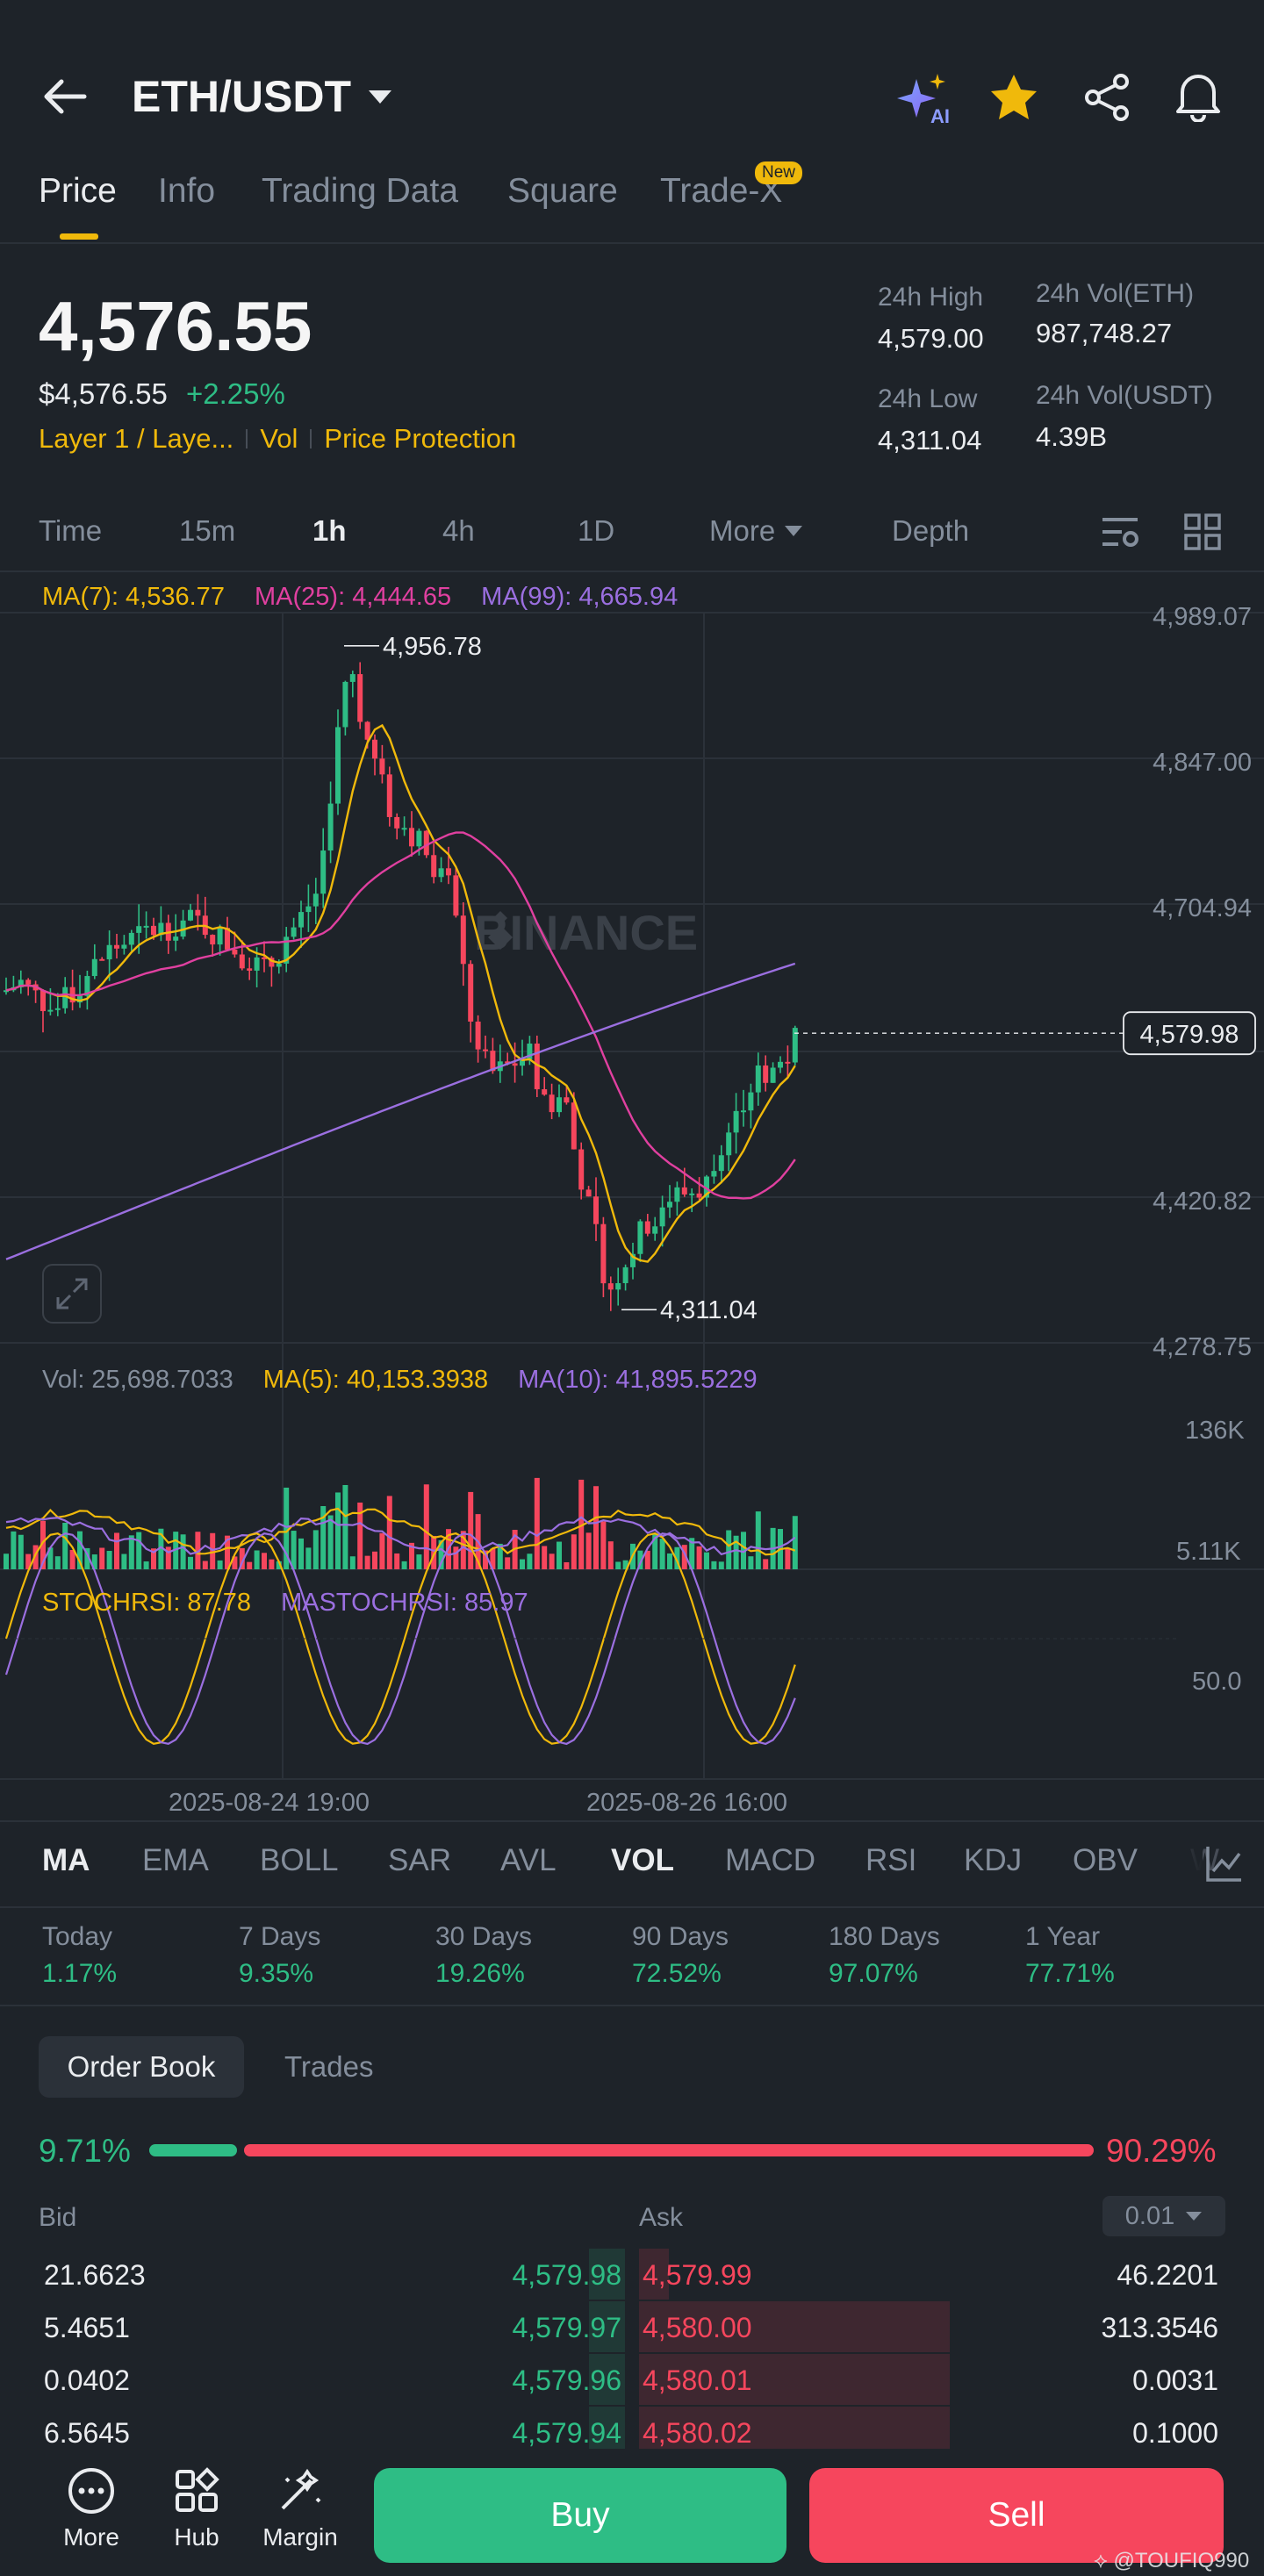  I want to click on chart-settings-icon, so click(1120, 532).